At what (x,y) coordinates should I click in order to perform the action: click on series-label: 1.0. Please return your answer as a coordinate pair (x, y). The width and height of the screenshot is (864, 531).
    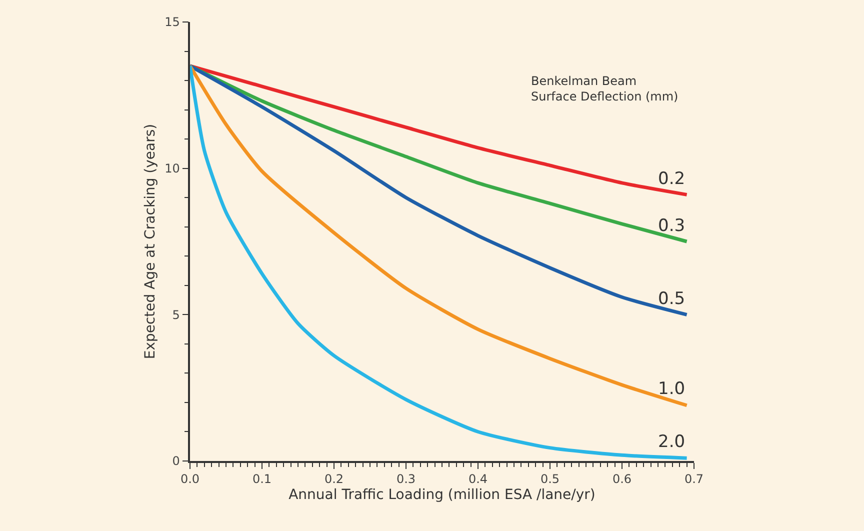
    Looking at the image, I should click on (672, 389).